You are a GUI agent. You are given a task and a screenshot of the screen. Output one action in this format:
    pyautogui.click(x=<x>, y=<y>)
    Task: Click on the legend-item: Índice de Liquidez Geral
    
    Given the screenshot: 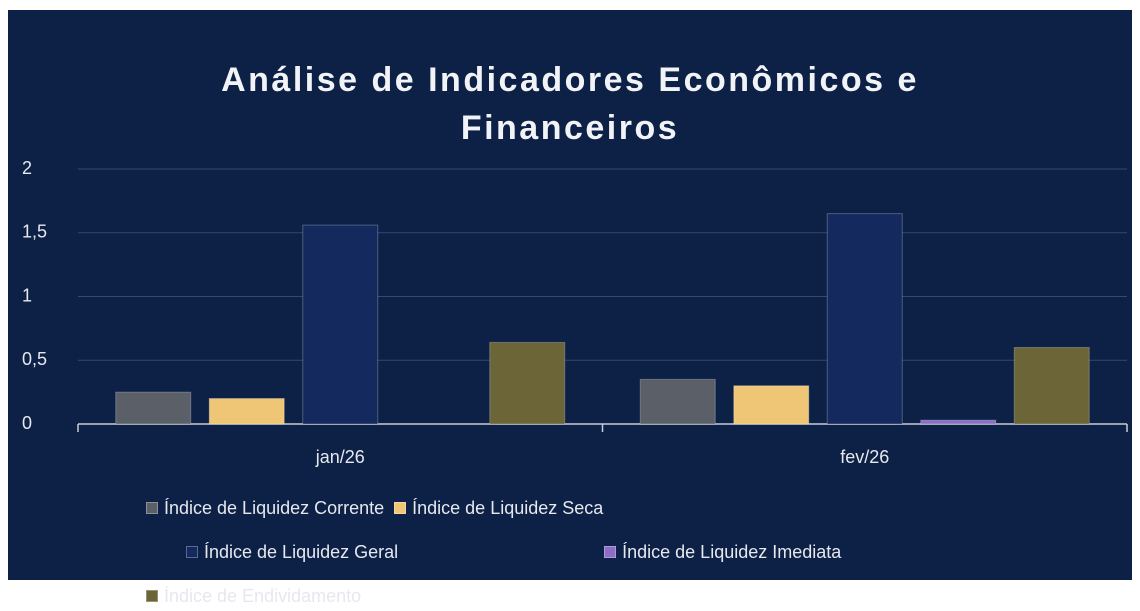 What is the action you would take?
    pyautogui.click(x=292, y=552)
    